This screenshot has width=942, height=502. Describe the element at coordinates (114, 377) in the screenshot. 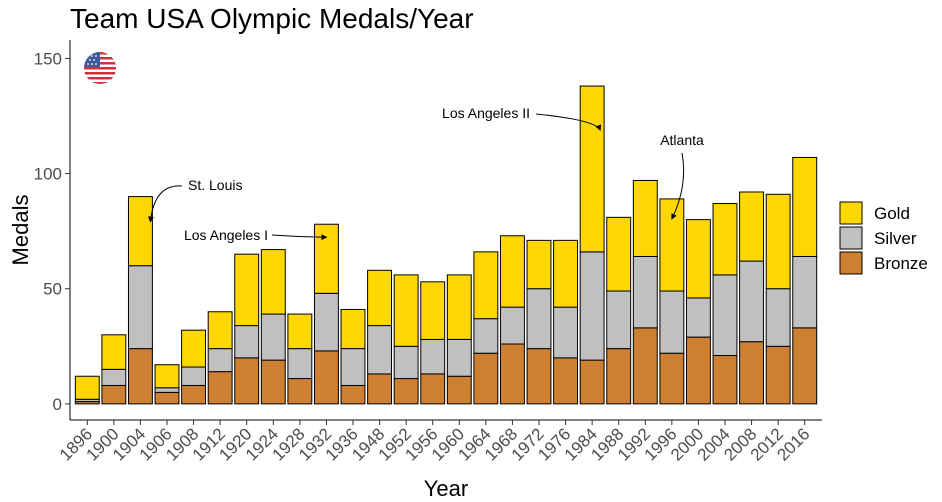

I see `bar-silver-1900` at that location.